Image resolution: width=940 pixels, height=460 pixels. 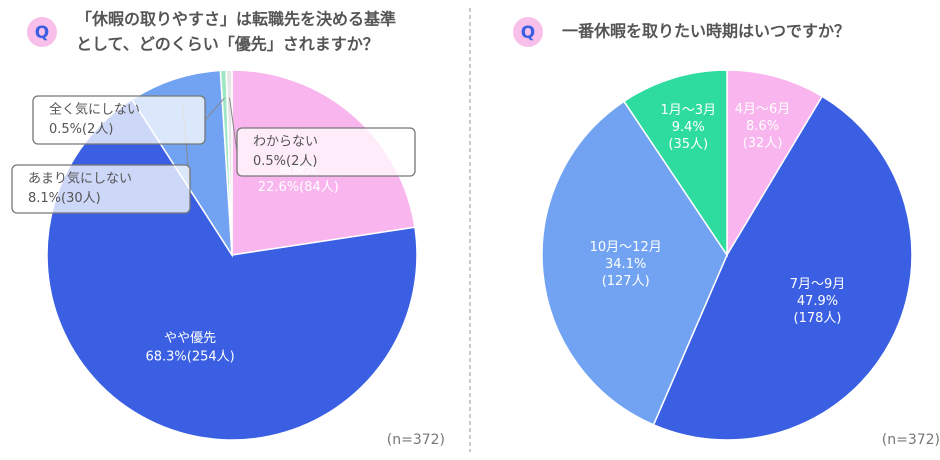 What do you see at coordinates (278, 186) in the screenshot?
I see `percent-label: 22.6%` at bounding box center [278, 186].